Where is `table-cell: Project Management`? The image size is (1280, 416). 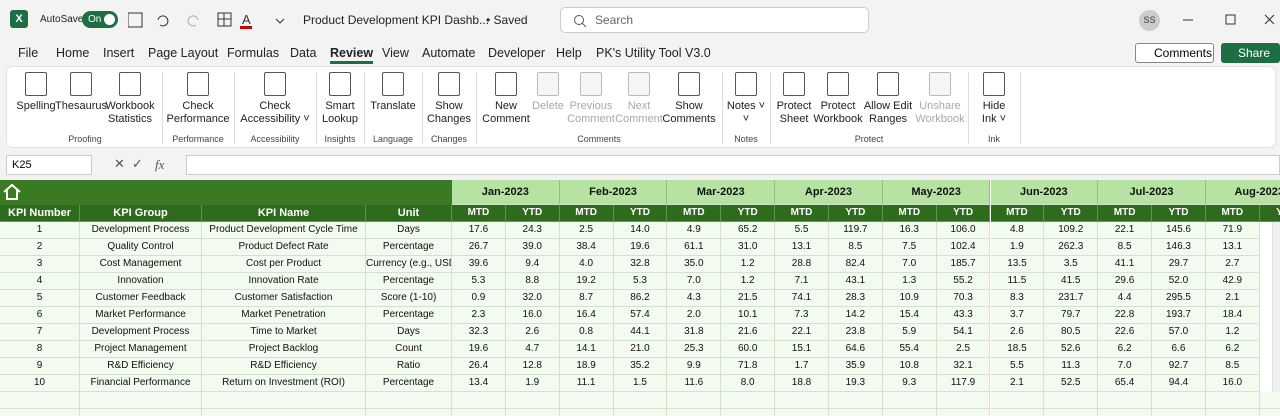 table-cell: Project Management is located at coordinates (141, 349).